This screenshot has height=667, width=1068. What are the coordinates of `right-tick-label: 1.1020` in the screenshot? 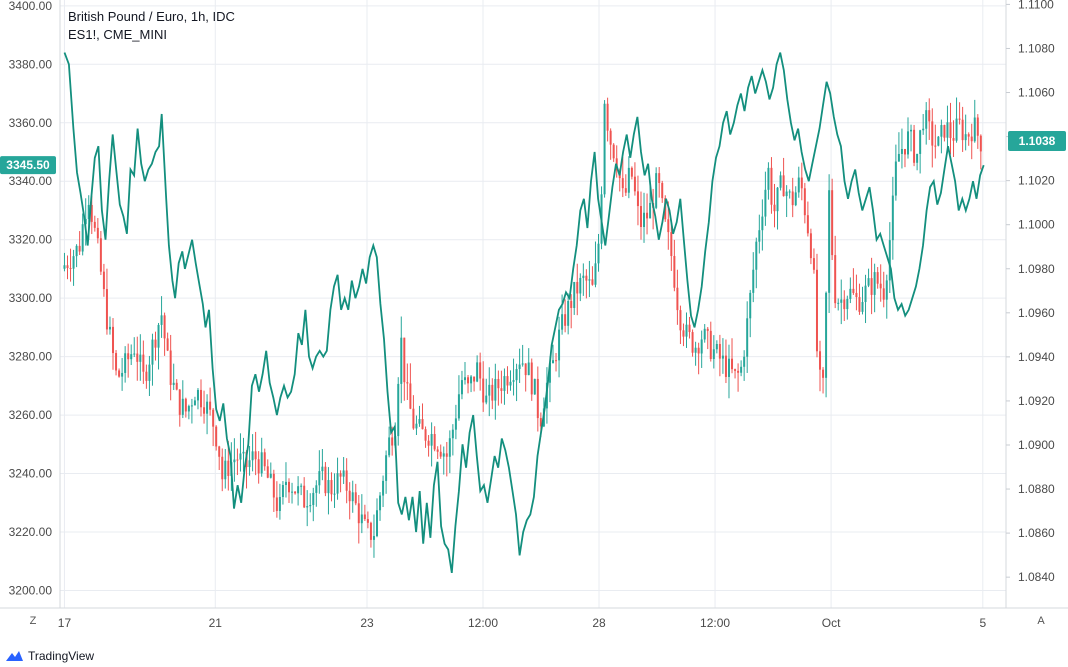 It's located at (1036, 181).